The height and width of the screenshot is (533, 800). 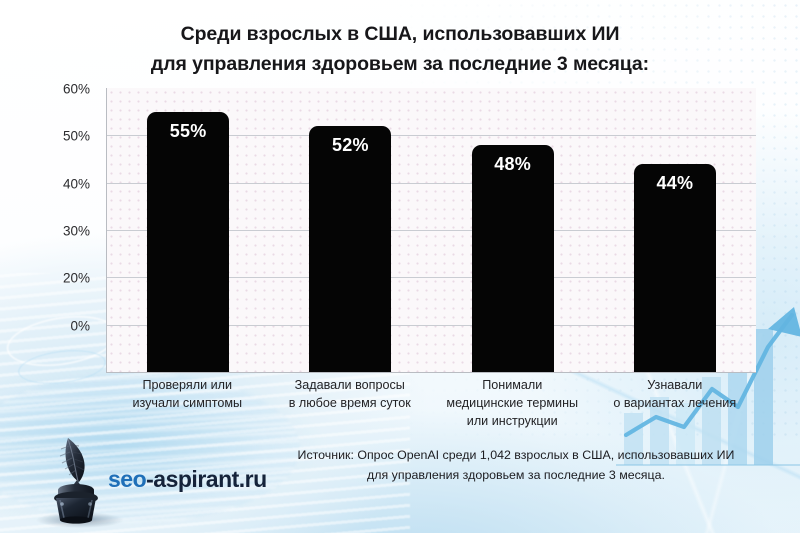 What do you see at coordinates (76, 278) in the screenshot?
I see `y-axis-tick-label: 20%` at bounding box center [76, 278].